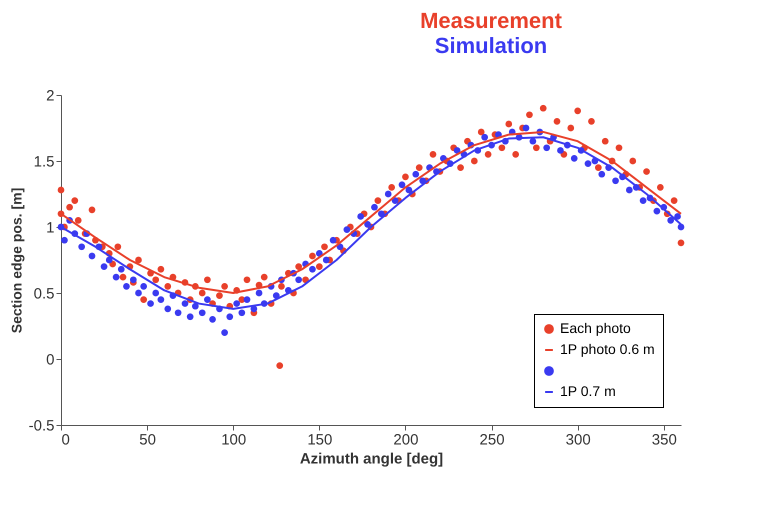 The height and width of the screenshot is (509, 764). What do you see at coordinates (405, 440) in the screenshot?
I see `x-tick-label: 200` at bounding box center [405, 440].